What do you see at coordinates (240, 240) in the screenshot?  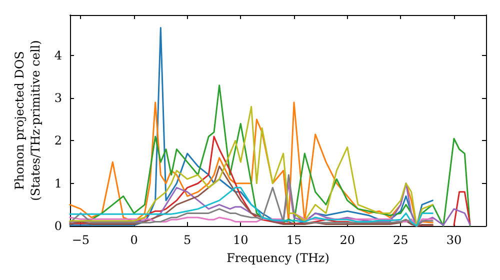 I see `x-tick-label: 10` at bounding box center [240, 240].